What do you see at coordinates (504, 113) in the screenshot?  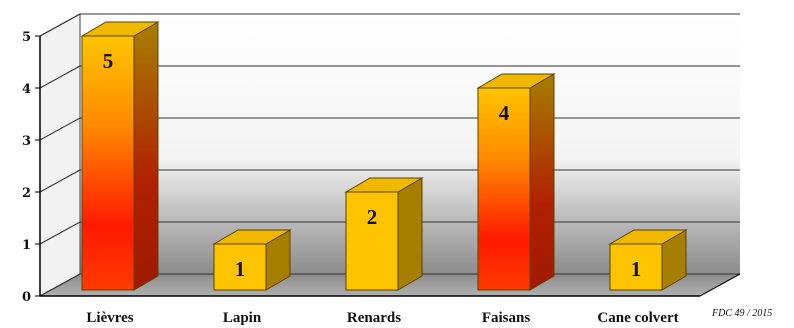 I see `data-label: 4` at bounding box center [504, 113].